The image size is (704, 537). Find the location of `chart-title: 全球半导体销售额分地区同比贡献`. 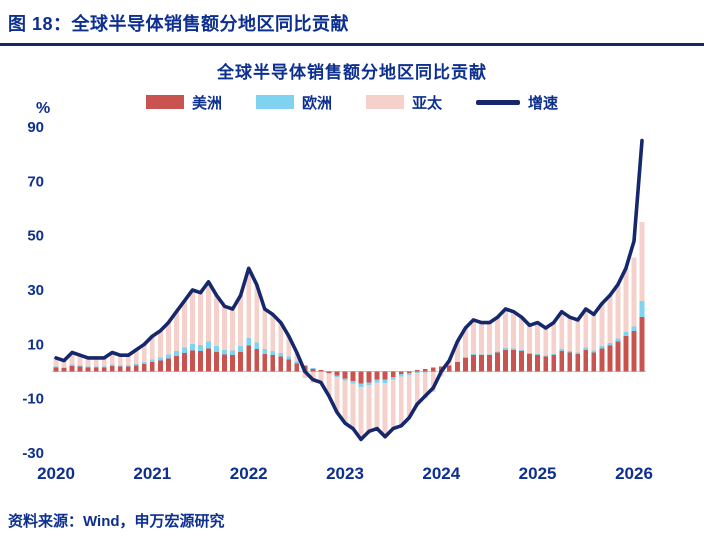

chart-title: 全球半导体销售额分地区同比贡献 is located at coordinates (352, 72).